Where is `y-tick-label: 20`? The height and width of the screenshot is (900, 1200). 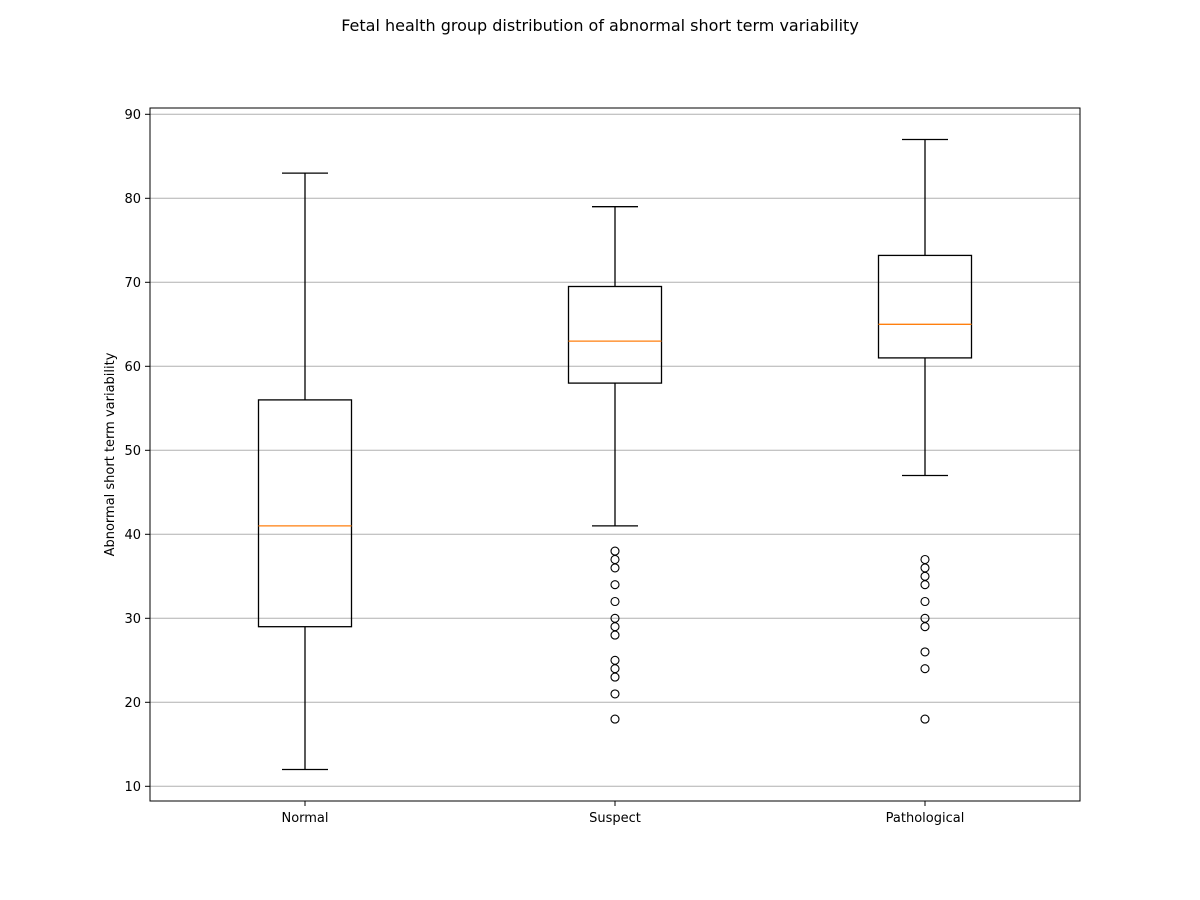
y-tick-label: 20 is located at coordinates (132, 703).